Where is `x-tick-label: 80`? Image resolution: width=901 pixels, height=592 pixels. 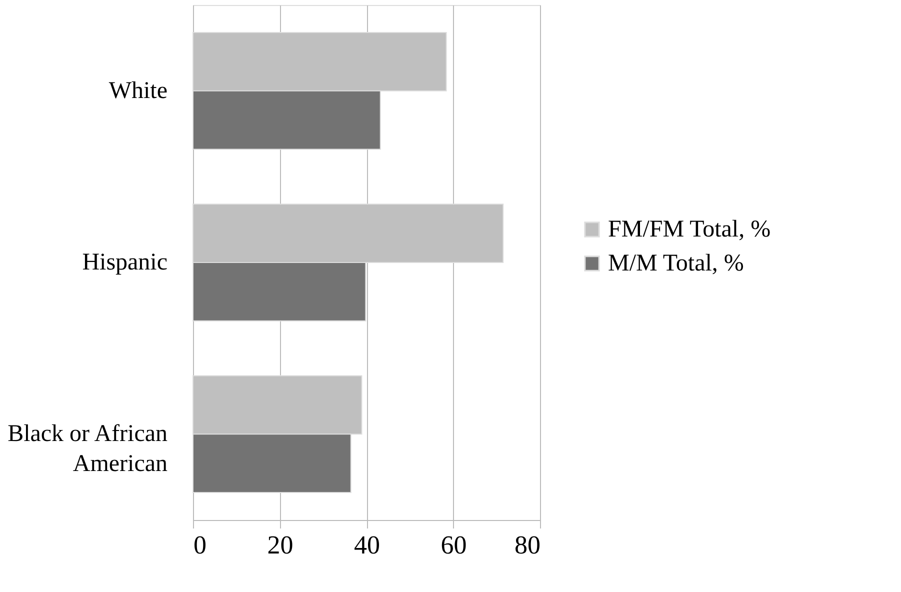 x-tick-label: 80 is located at coordinates (527, 545).